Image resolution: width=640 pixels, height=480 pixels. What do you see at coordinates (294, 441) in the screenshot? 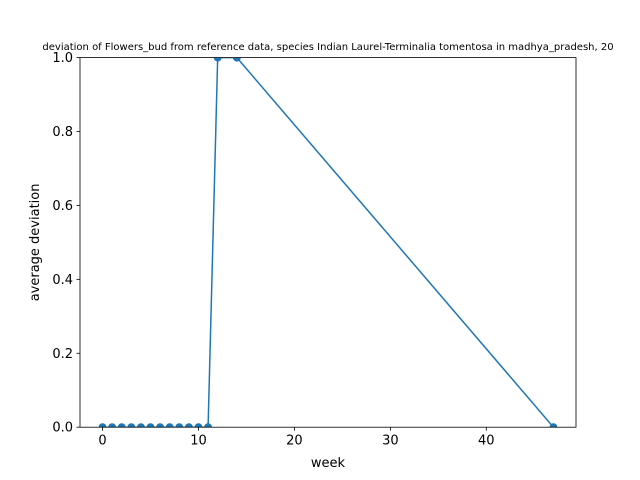
I see `x-tick-label: 20` at bounding box center [294, 441].